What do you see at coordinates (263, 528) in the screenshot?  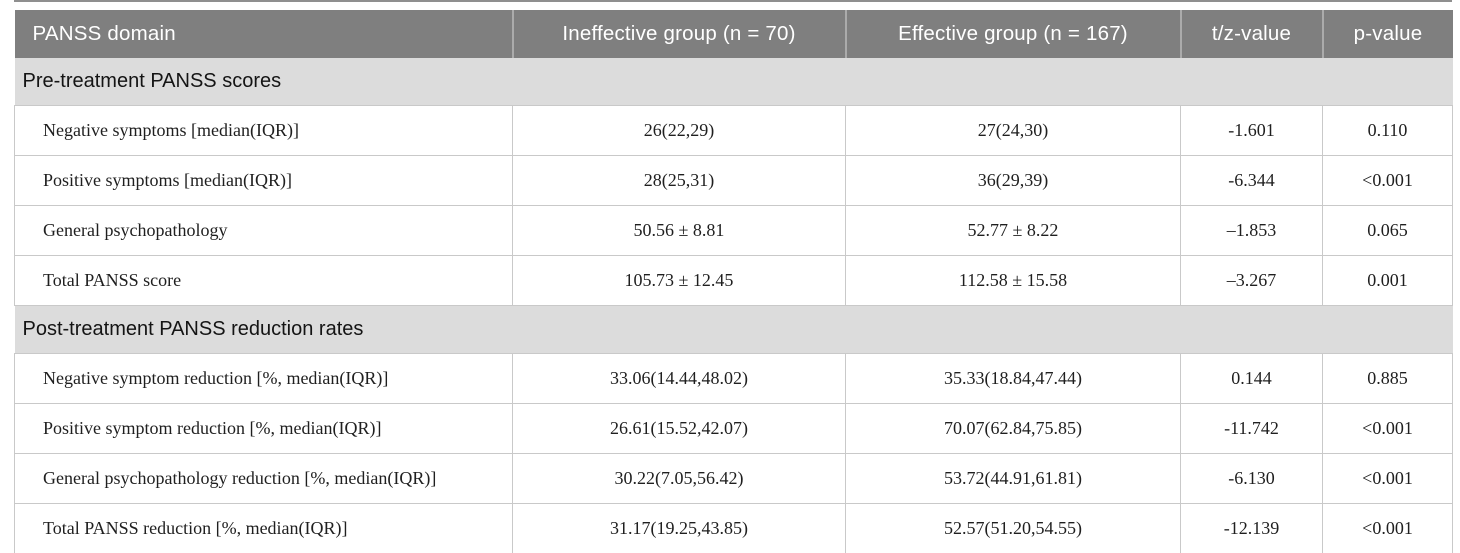 I see `row-label: Total PANSS reduction [%, median(IQR)]` at bounding box center [263, 528].